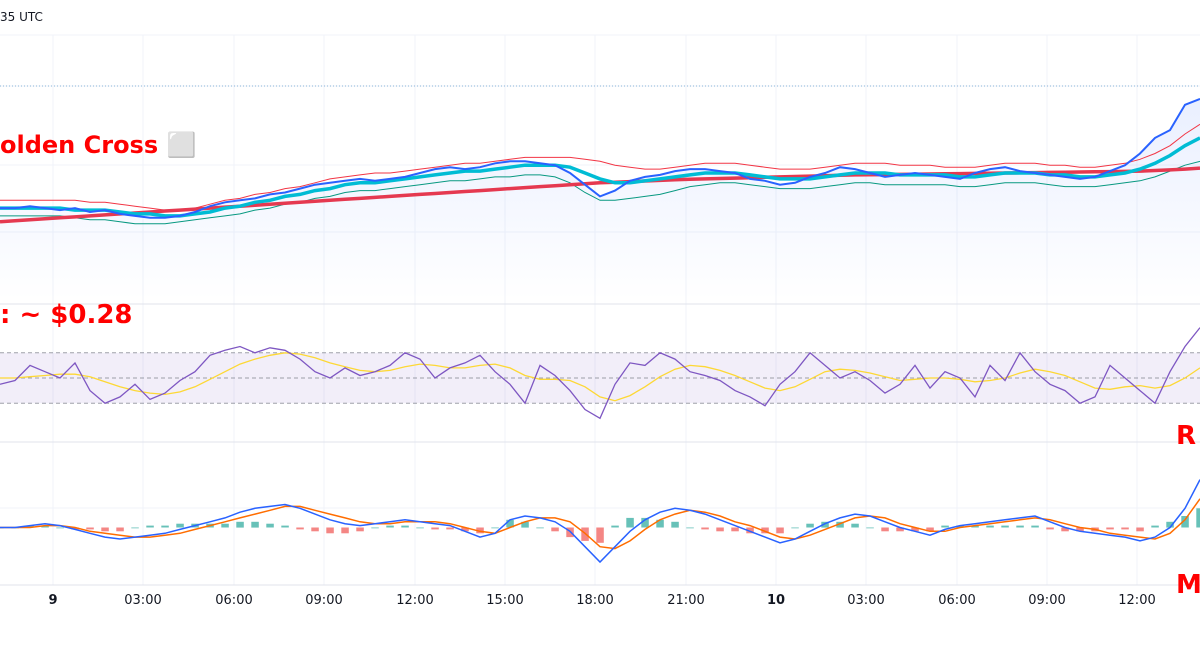 The height and width of the screenshot is (660, 1200). I want to click on macd-annotation: M, so click(1188, 585).